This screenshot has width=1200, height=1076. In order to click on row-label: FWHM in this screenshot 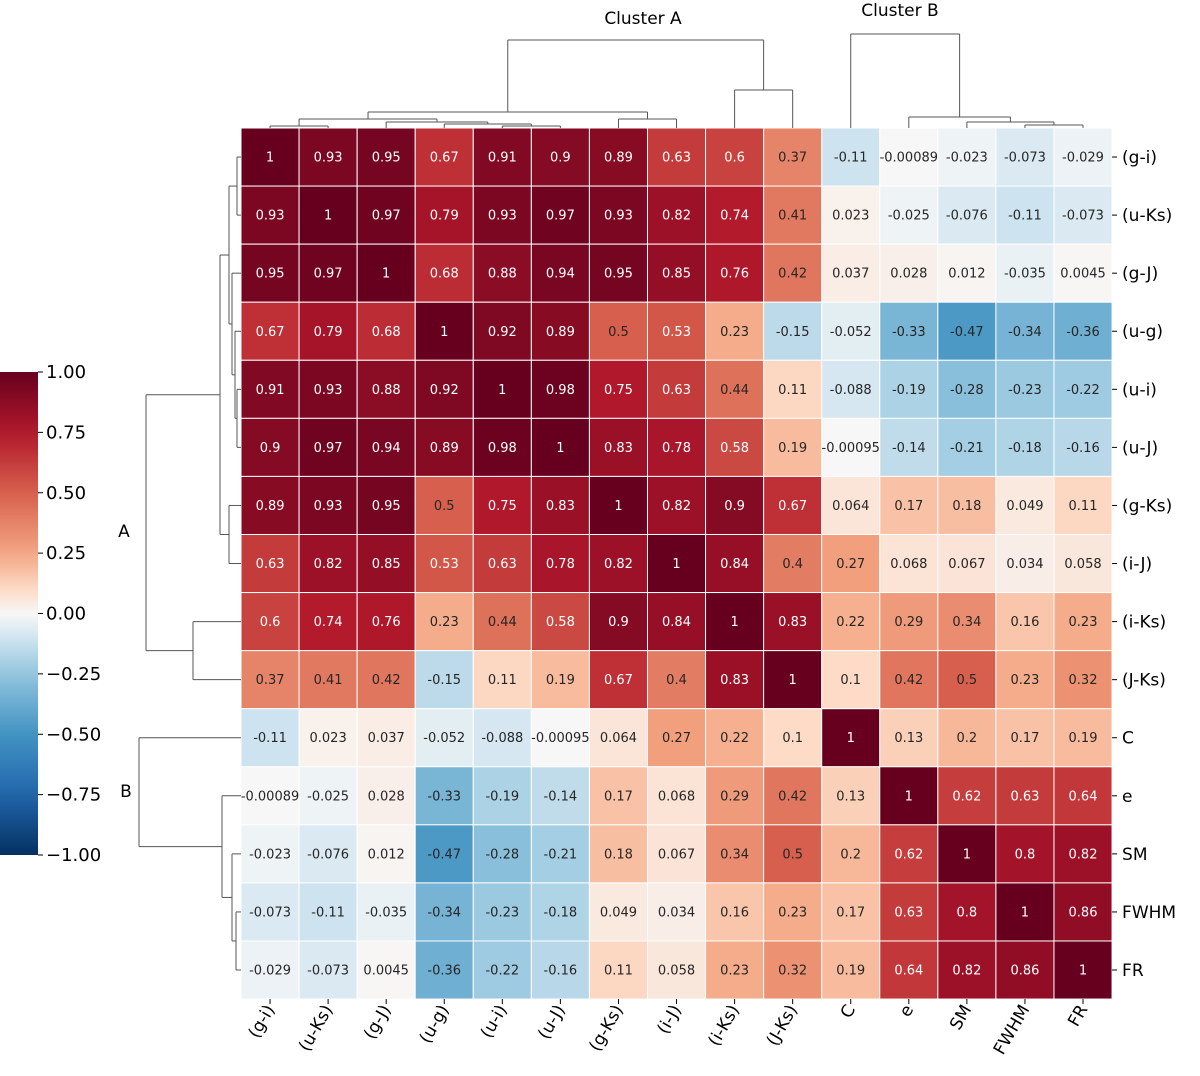, I will do `click(1149, 913)`.